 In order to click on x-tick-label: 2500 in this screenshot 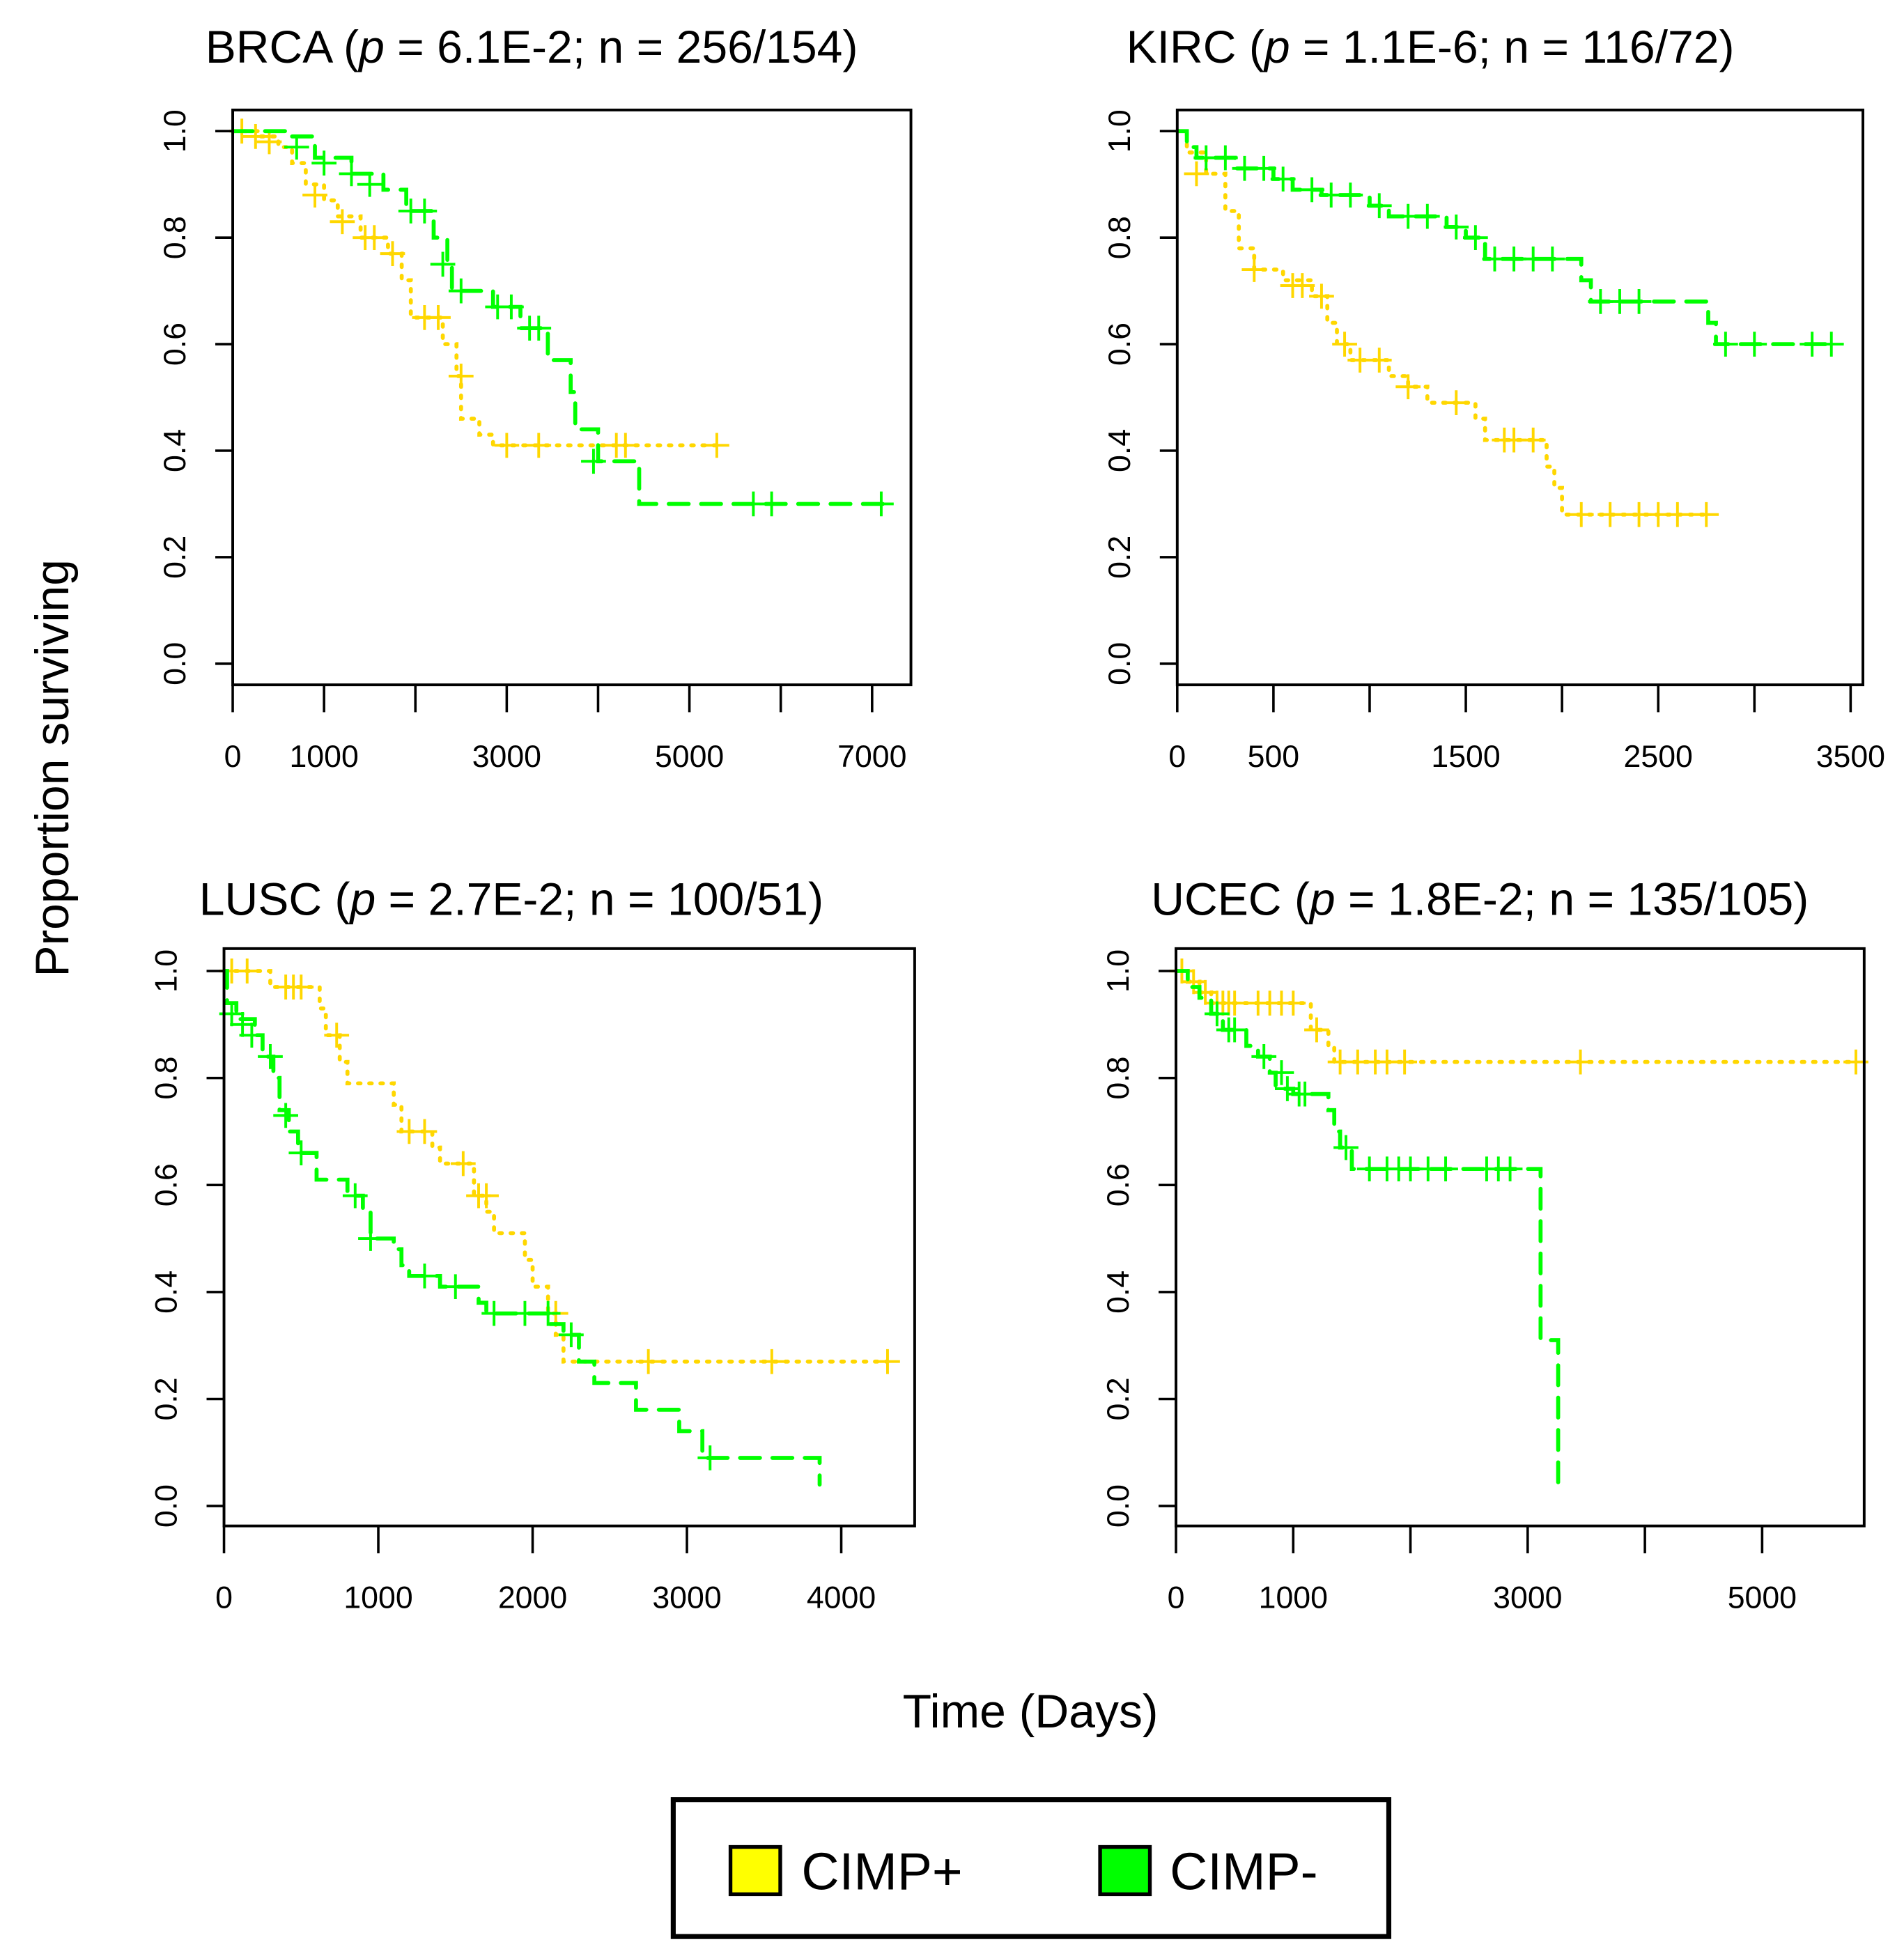, I will do `click(1658, 757)`.